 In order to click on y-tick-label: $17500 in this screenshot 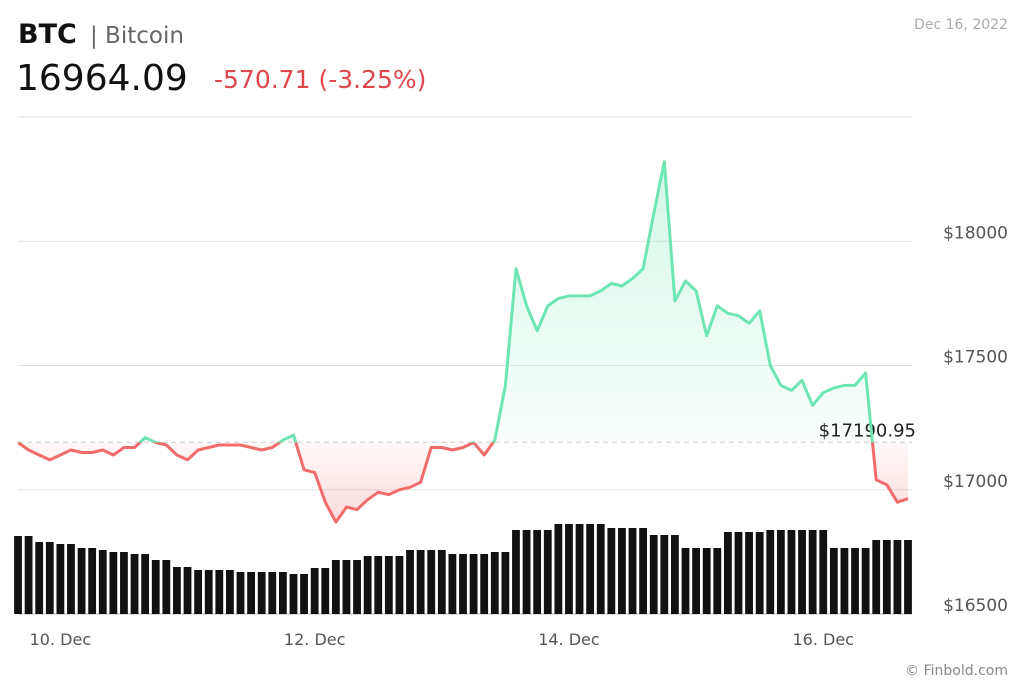, I will do `click(975, 358)`.